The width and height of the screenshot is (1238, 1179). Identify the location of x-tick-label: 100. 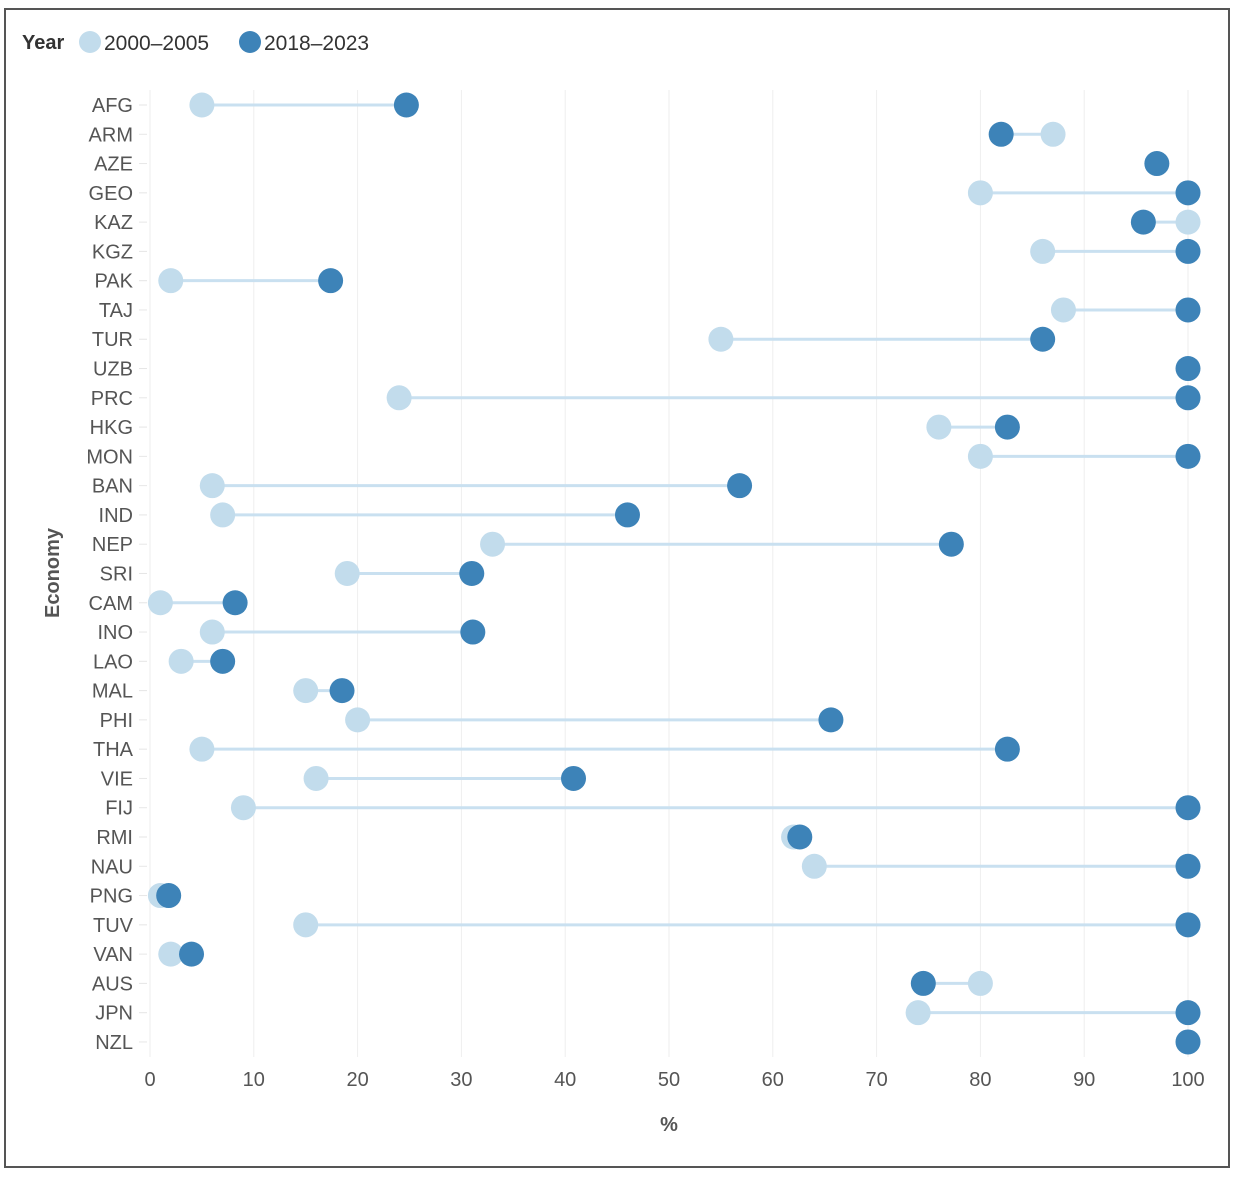
(1187, 1080).